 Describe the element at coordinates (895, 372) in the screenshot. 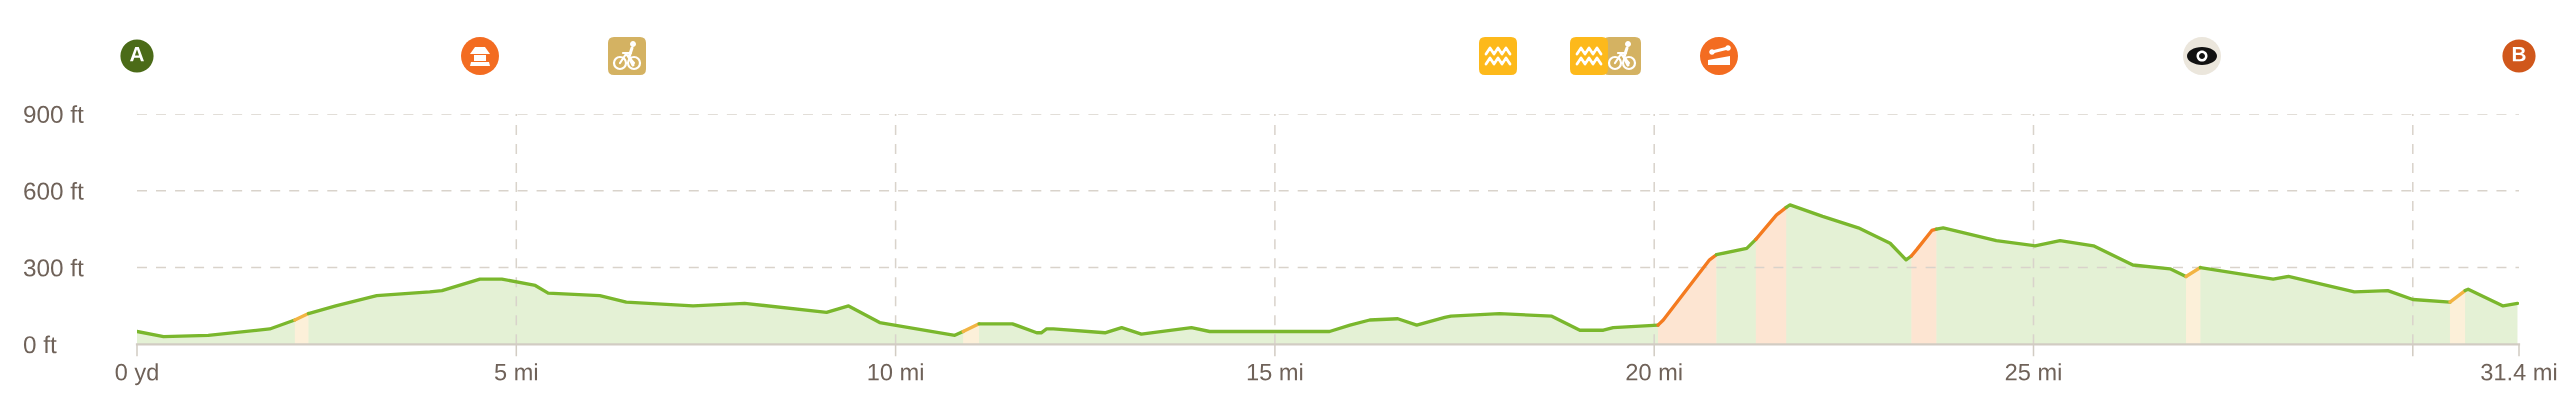

I see `x-tick-label: 10 mi` at that location.